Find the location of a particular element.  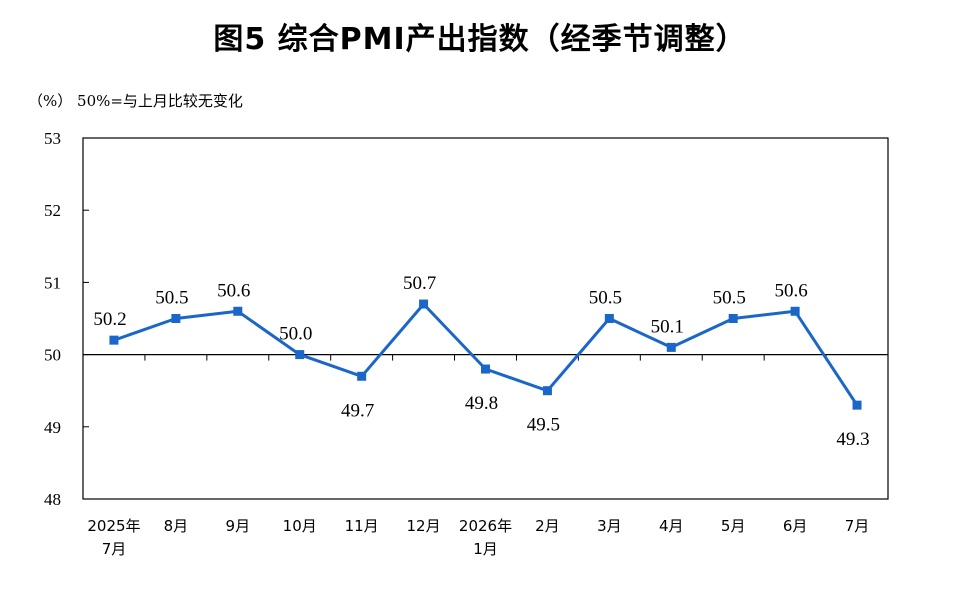

y-tick-label: 52 is located at coordinates (52, 210).